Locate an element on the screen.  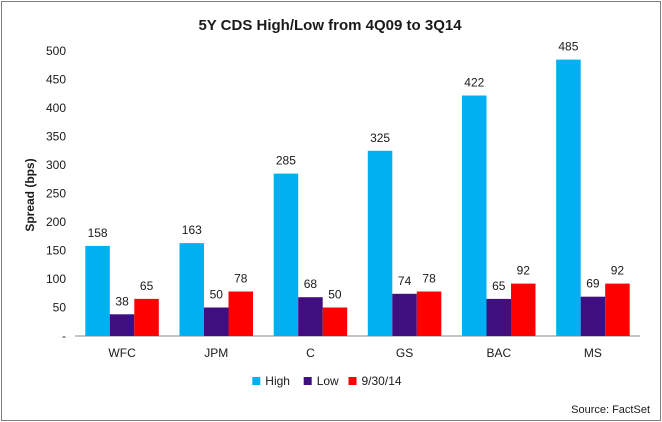
y-tick-label: 450 is located at coordinates (56, 80).